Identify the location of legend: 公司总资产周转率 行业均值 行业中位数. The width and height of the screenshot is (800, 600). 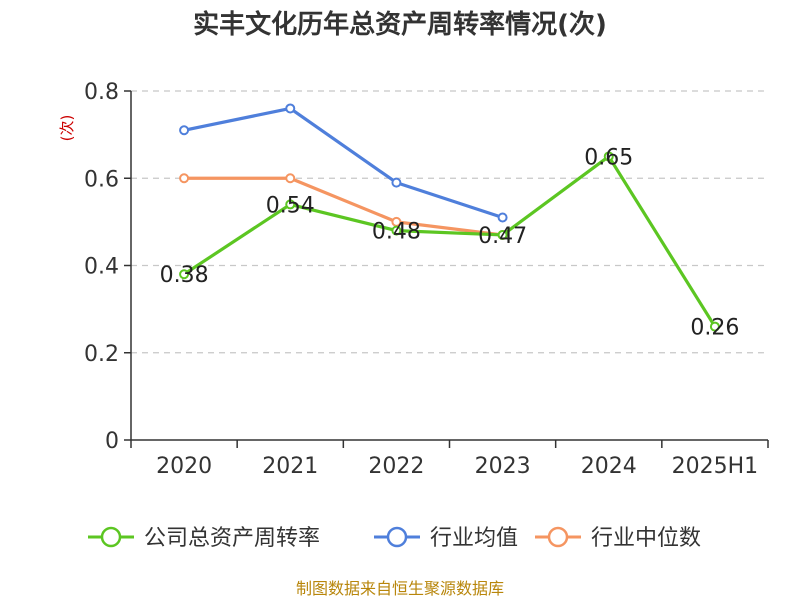
(394, 538).